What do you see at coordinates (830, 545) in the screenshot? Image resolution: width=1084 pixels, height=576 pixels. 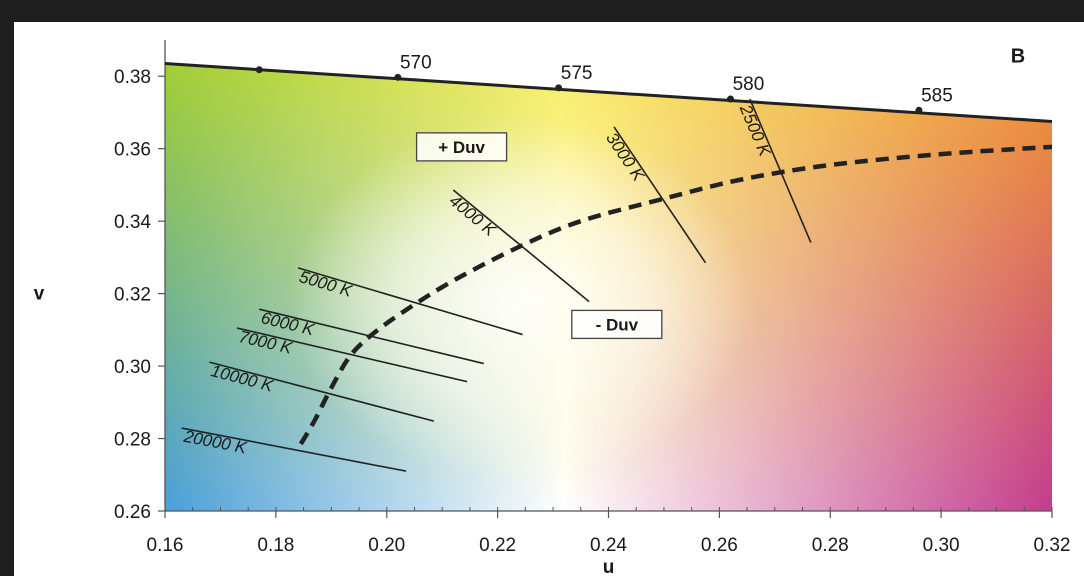 I see `x-tick-label: 0.28` at bounding box center [830, 545].